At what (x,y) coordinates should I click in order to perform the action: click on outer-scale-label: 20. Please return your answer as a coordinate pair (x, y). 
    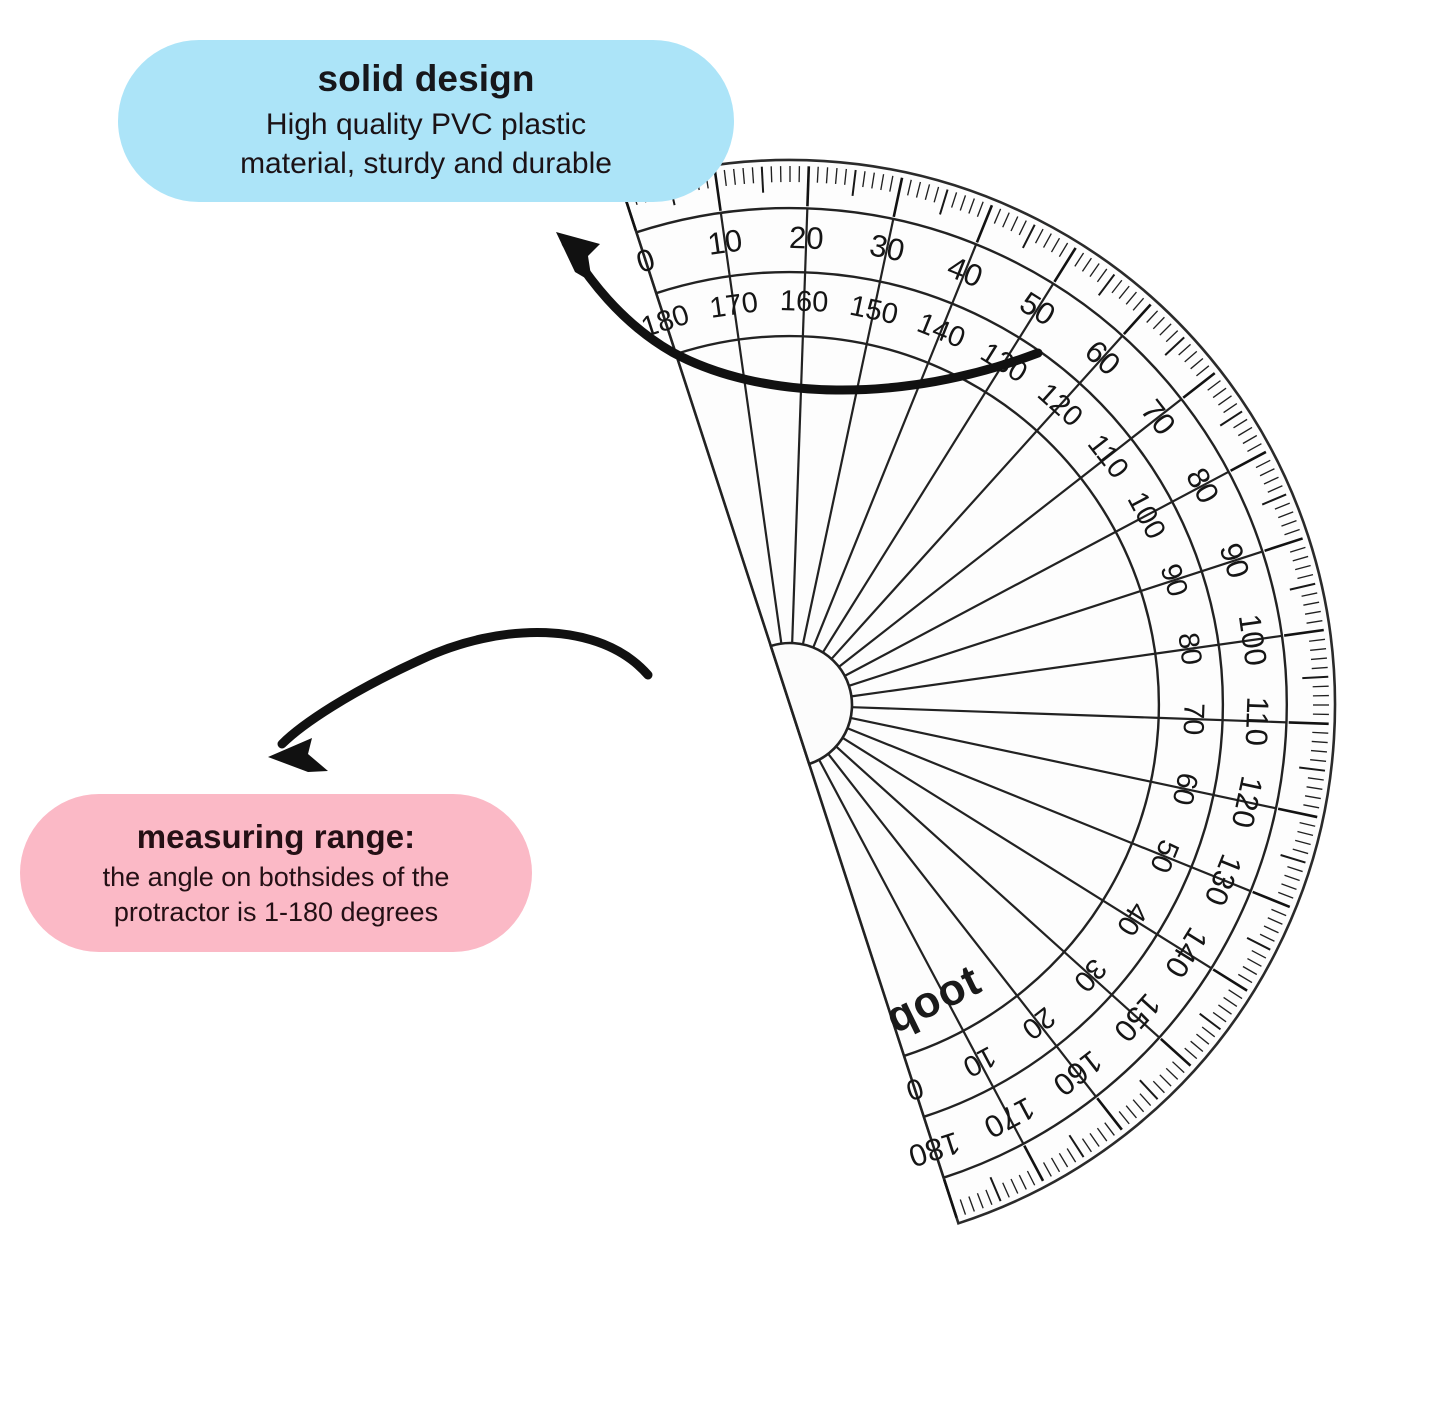
    Looking at the image, I should click on (806, 238).